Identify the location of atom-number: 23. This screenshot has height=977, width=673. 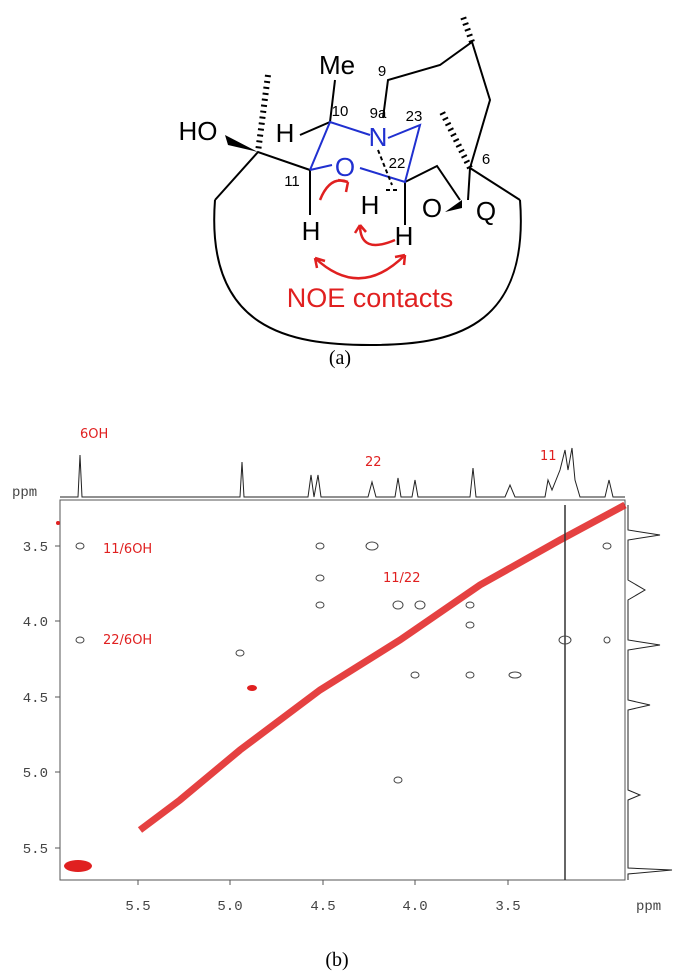
(414, 116).